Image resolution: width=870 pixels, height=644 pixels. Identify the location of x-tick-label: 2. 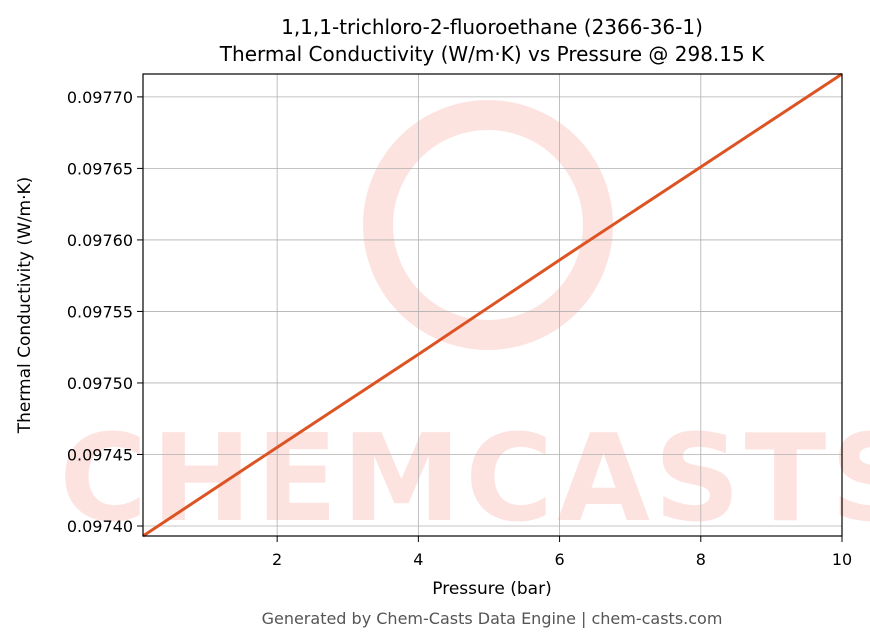
(277, 559).